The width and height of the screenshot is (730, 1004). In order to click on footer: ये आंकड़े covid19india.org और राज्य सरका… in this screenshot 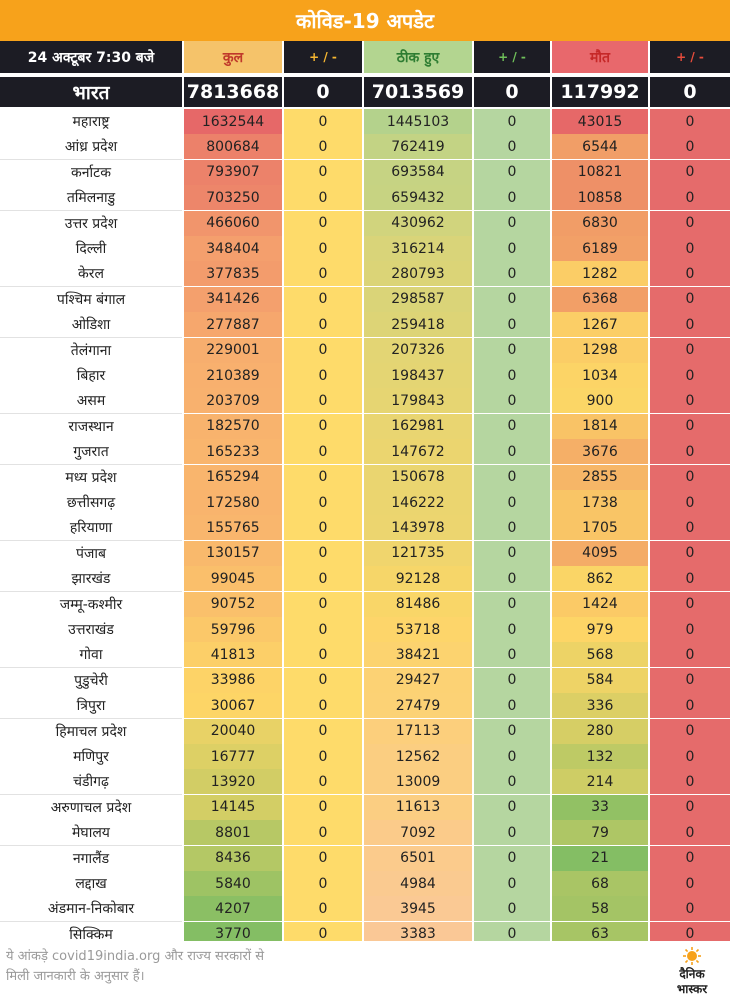, I will do `click(365, 972)`.